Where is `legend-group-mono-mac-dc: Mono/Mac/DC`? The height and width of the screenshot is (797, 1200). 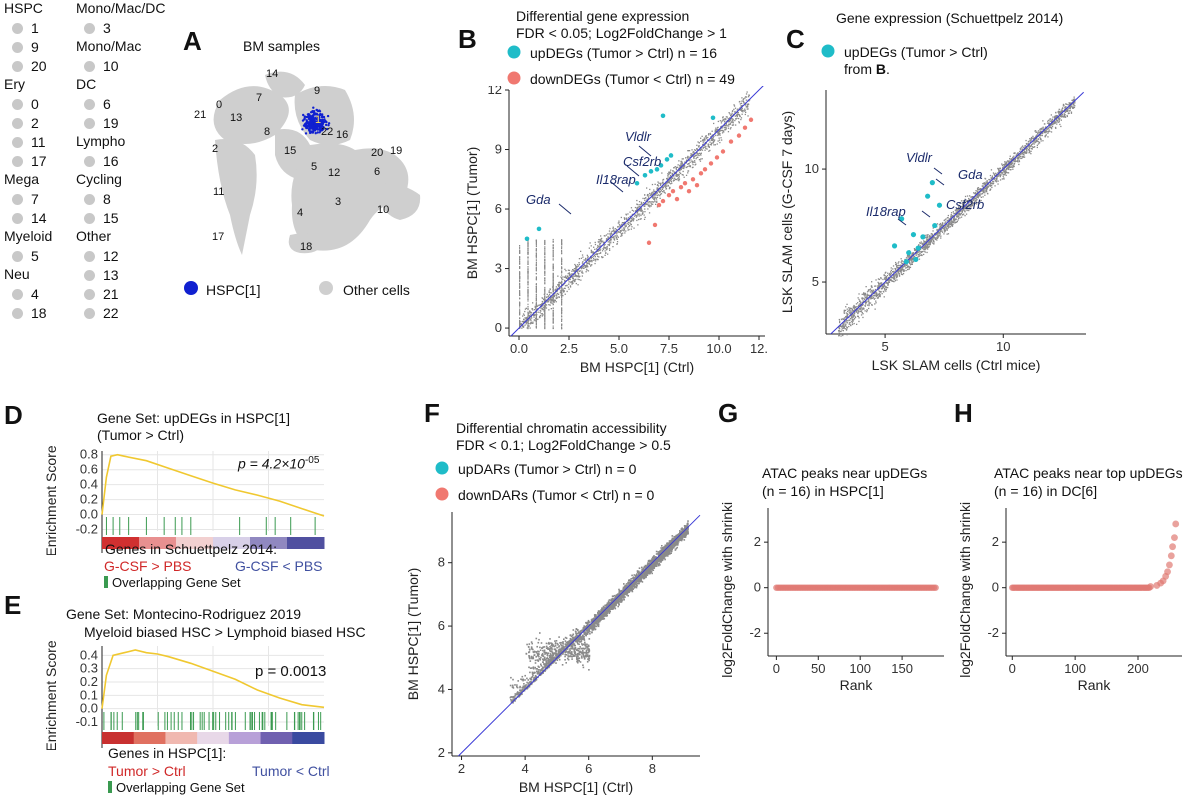
legend-group-mono-mac-dc: Mono/Mac/DC is located at coordinates (121, 8).